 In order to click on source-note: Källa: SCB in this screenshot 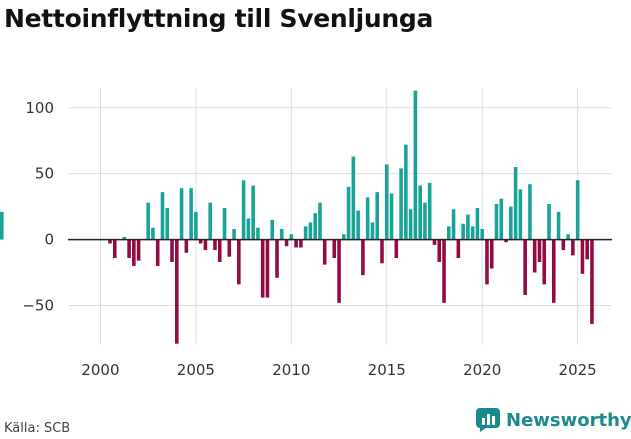, I will do `click(37, 428)`.